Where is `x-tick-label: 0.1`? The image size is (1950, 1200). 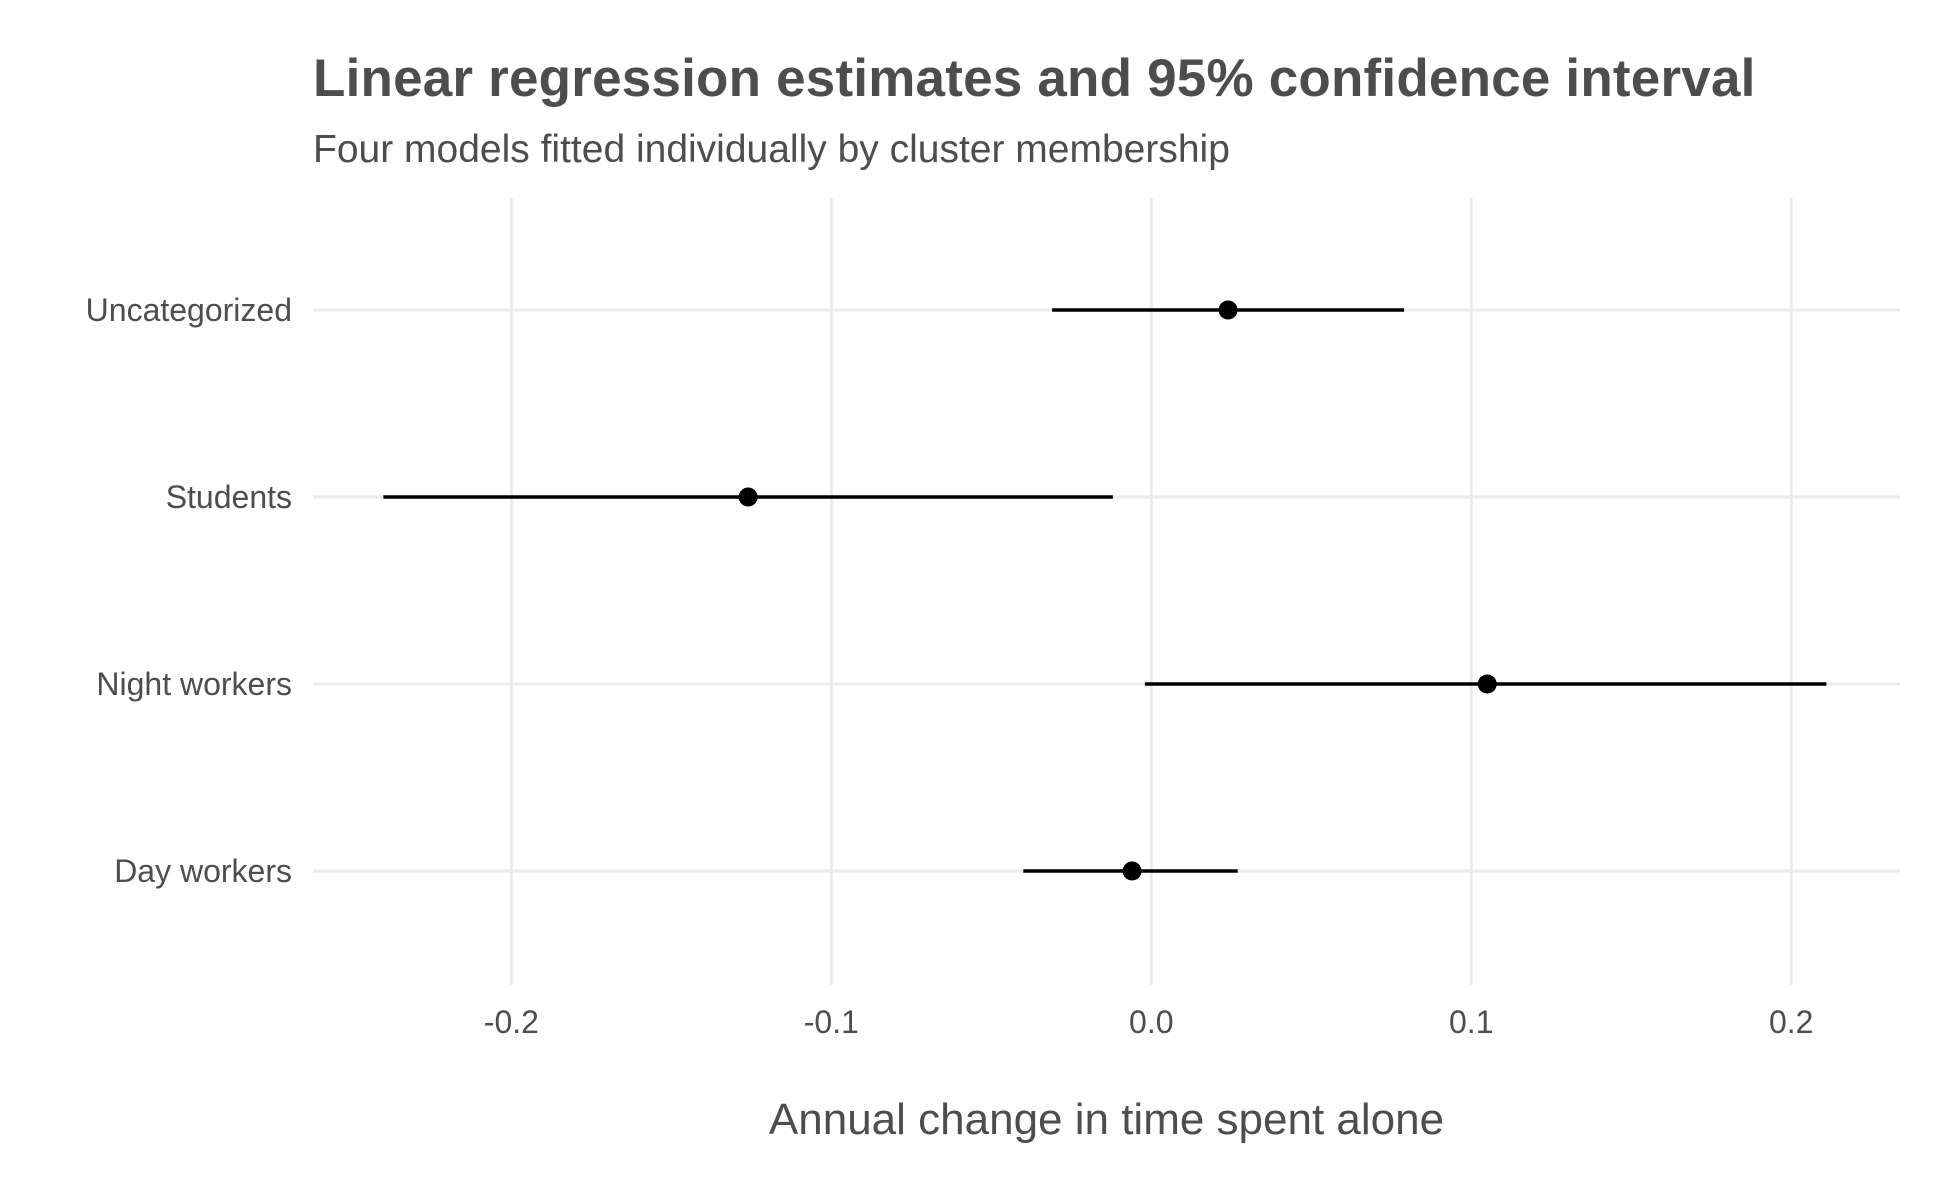
x-tick-label: 0.1 is located at coordinates (1471, 1022).